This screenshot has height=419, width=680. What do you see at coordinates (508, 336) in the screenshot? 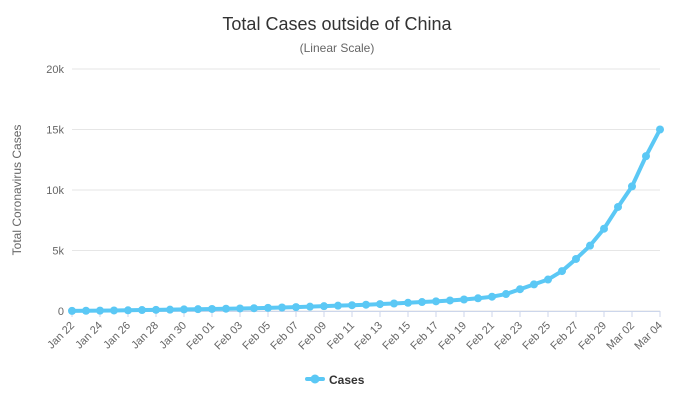
I see `x-tick-label: Feb 23` at bounding box center [508, 336].